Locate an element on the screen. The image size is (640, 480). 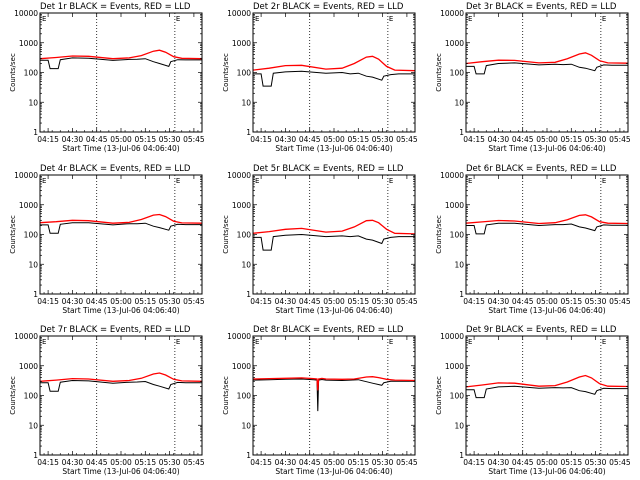
panel-title: Det 1r BLACK = Events, RED = LLD is located at coordinates (115, 7).